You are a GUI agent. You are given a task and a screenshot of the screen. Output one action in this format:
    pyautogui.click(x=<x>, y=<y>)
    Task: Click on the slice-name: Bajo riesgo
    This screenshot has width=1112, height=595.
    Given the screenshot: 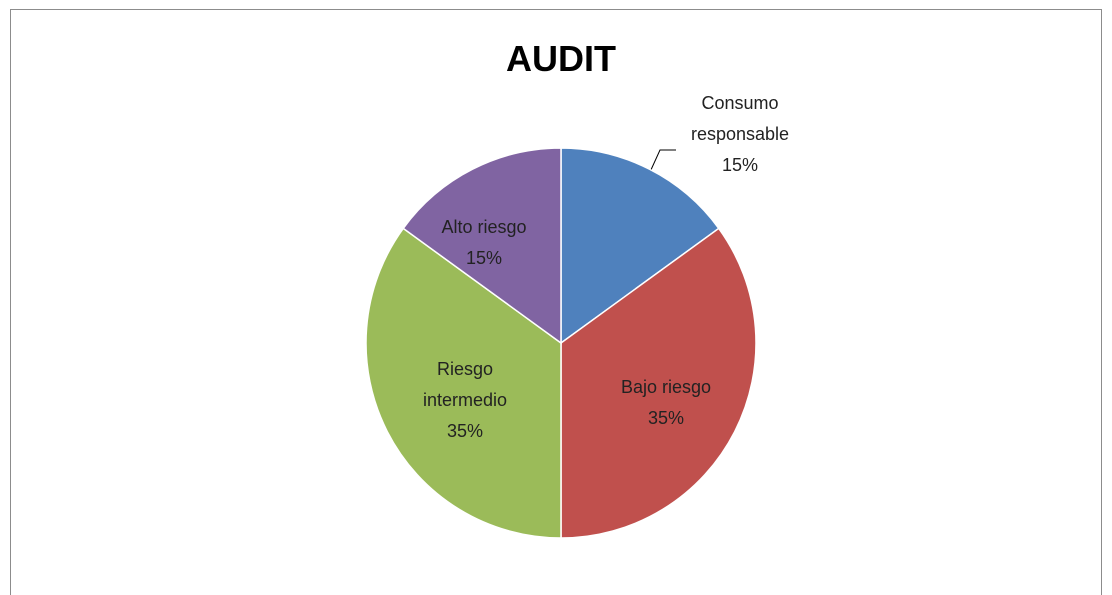 What is the action you would take?
    pyautogui.click(x=666, y=387)
    